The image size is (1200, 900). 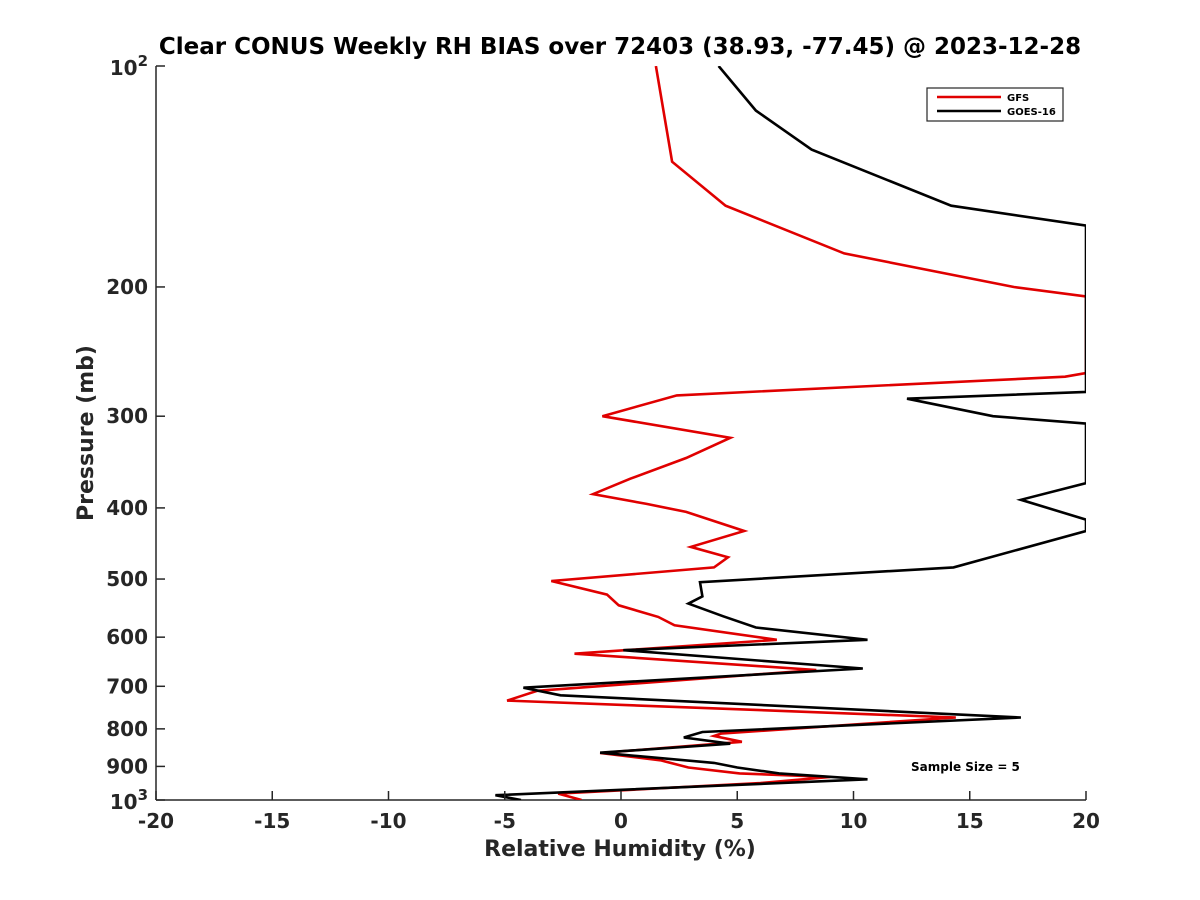 What do you see at coordinates (854, 821) in the screenshot?
I see `x-tick-label: 10` at bounding box center [854, 821].